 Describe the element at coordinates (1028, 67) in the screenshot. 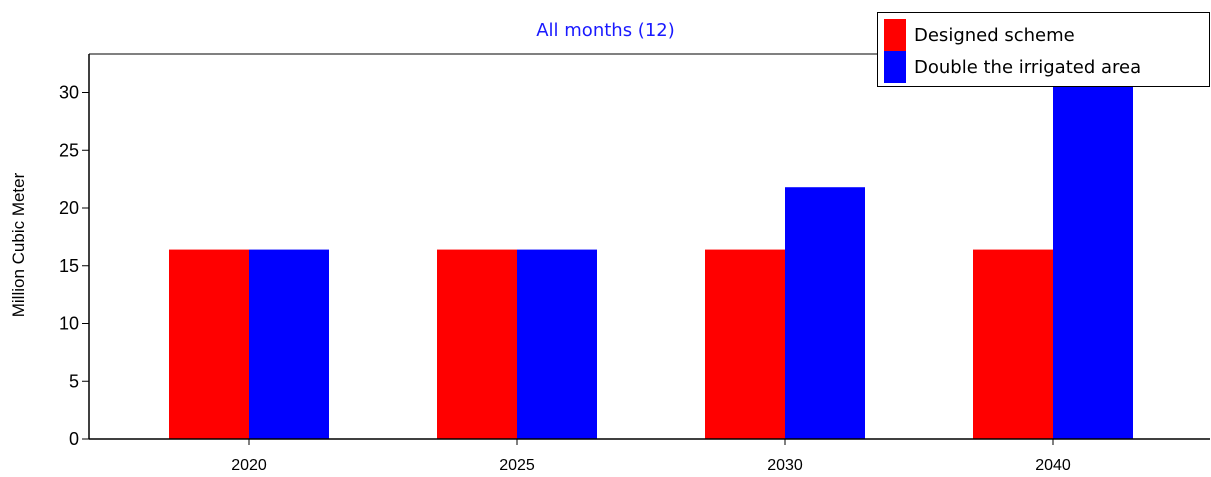

I see `legend-label: Double the irrigated area` at that location.